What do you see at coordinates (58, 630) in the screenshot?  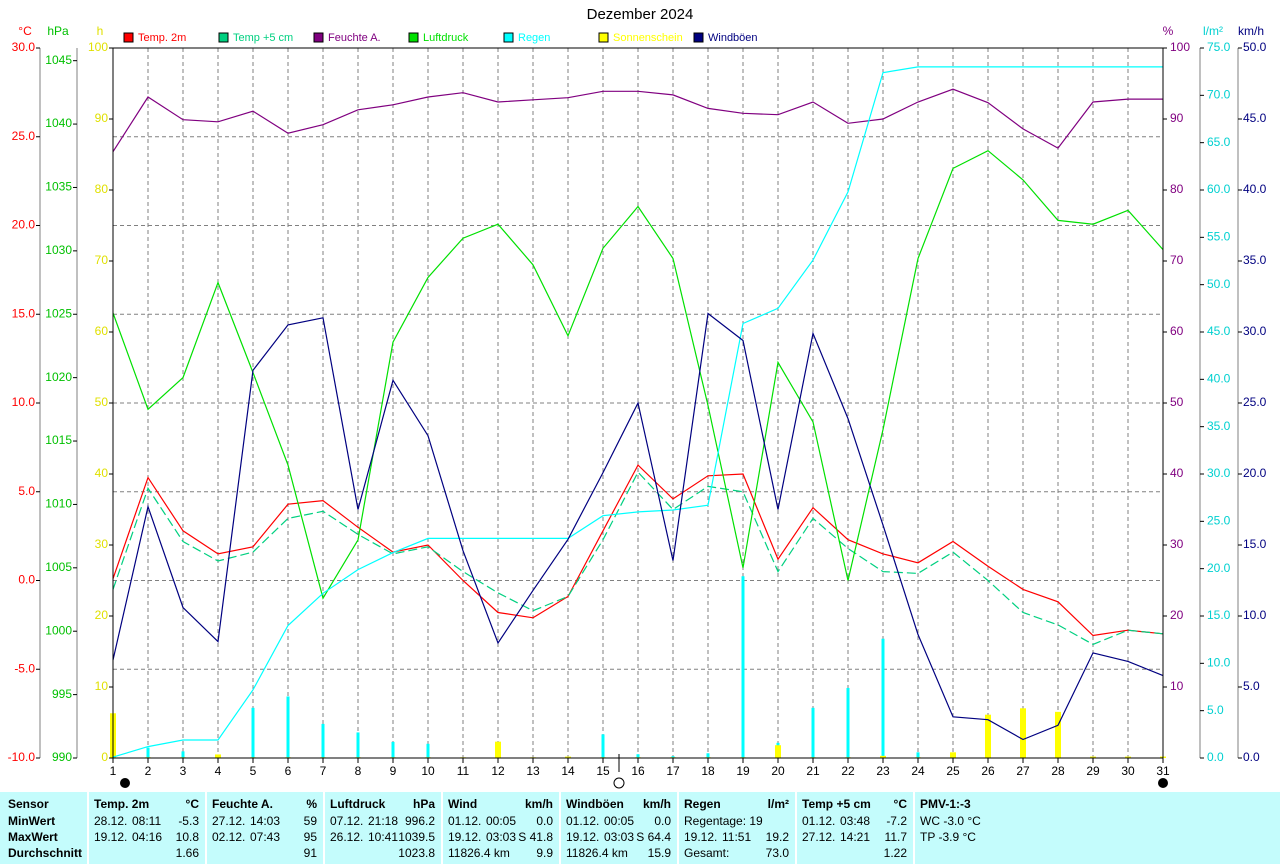 I see `y-tick-label: 1000` at bounding box center [58, 630].